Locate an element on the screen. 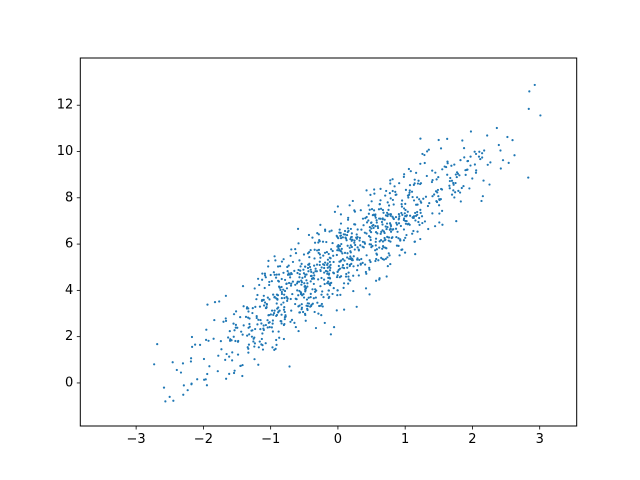 The height and width of the screenshot is (480, 640). y-tick-label: 8 is located at coordinates (69, 197).